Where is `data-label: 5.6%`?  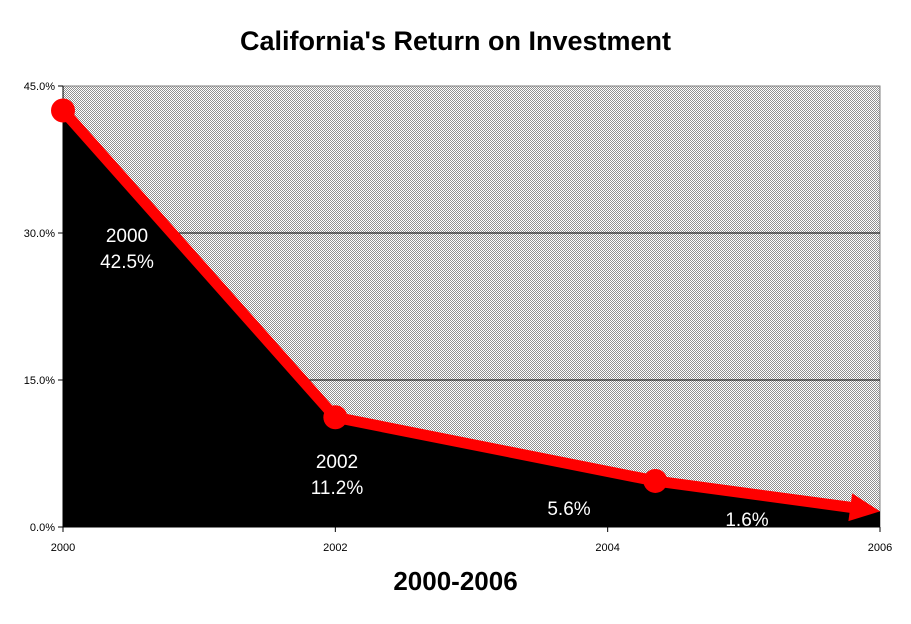
data-label: 5.6% is located at coordinates (568, 509).